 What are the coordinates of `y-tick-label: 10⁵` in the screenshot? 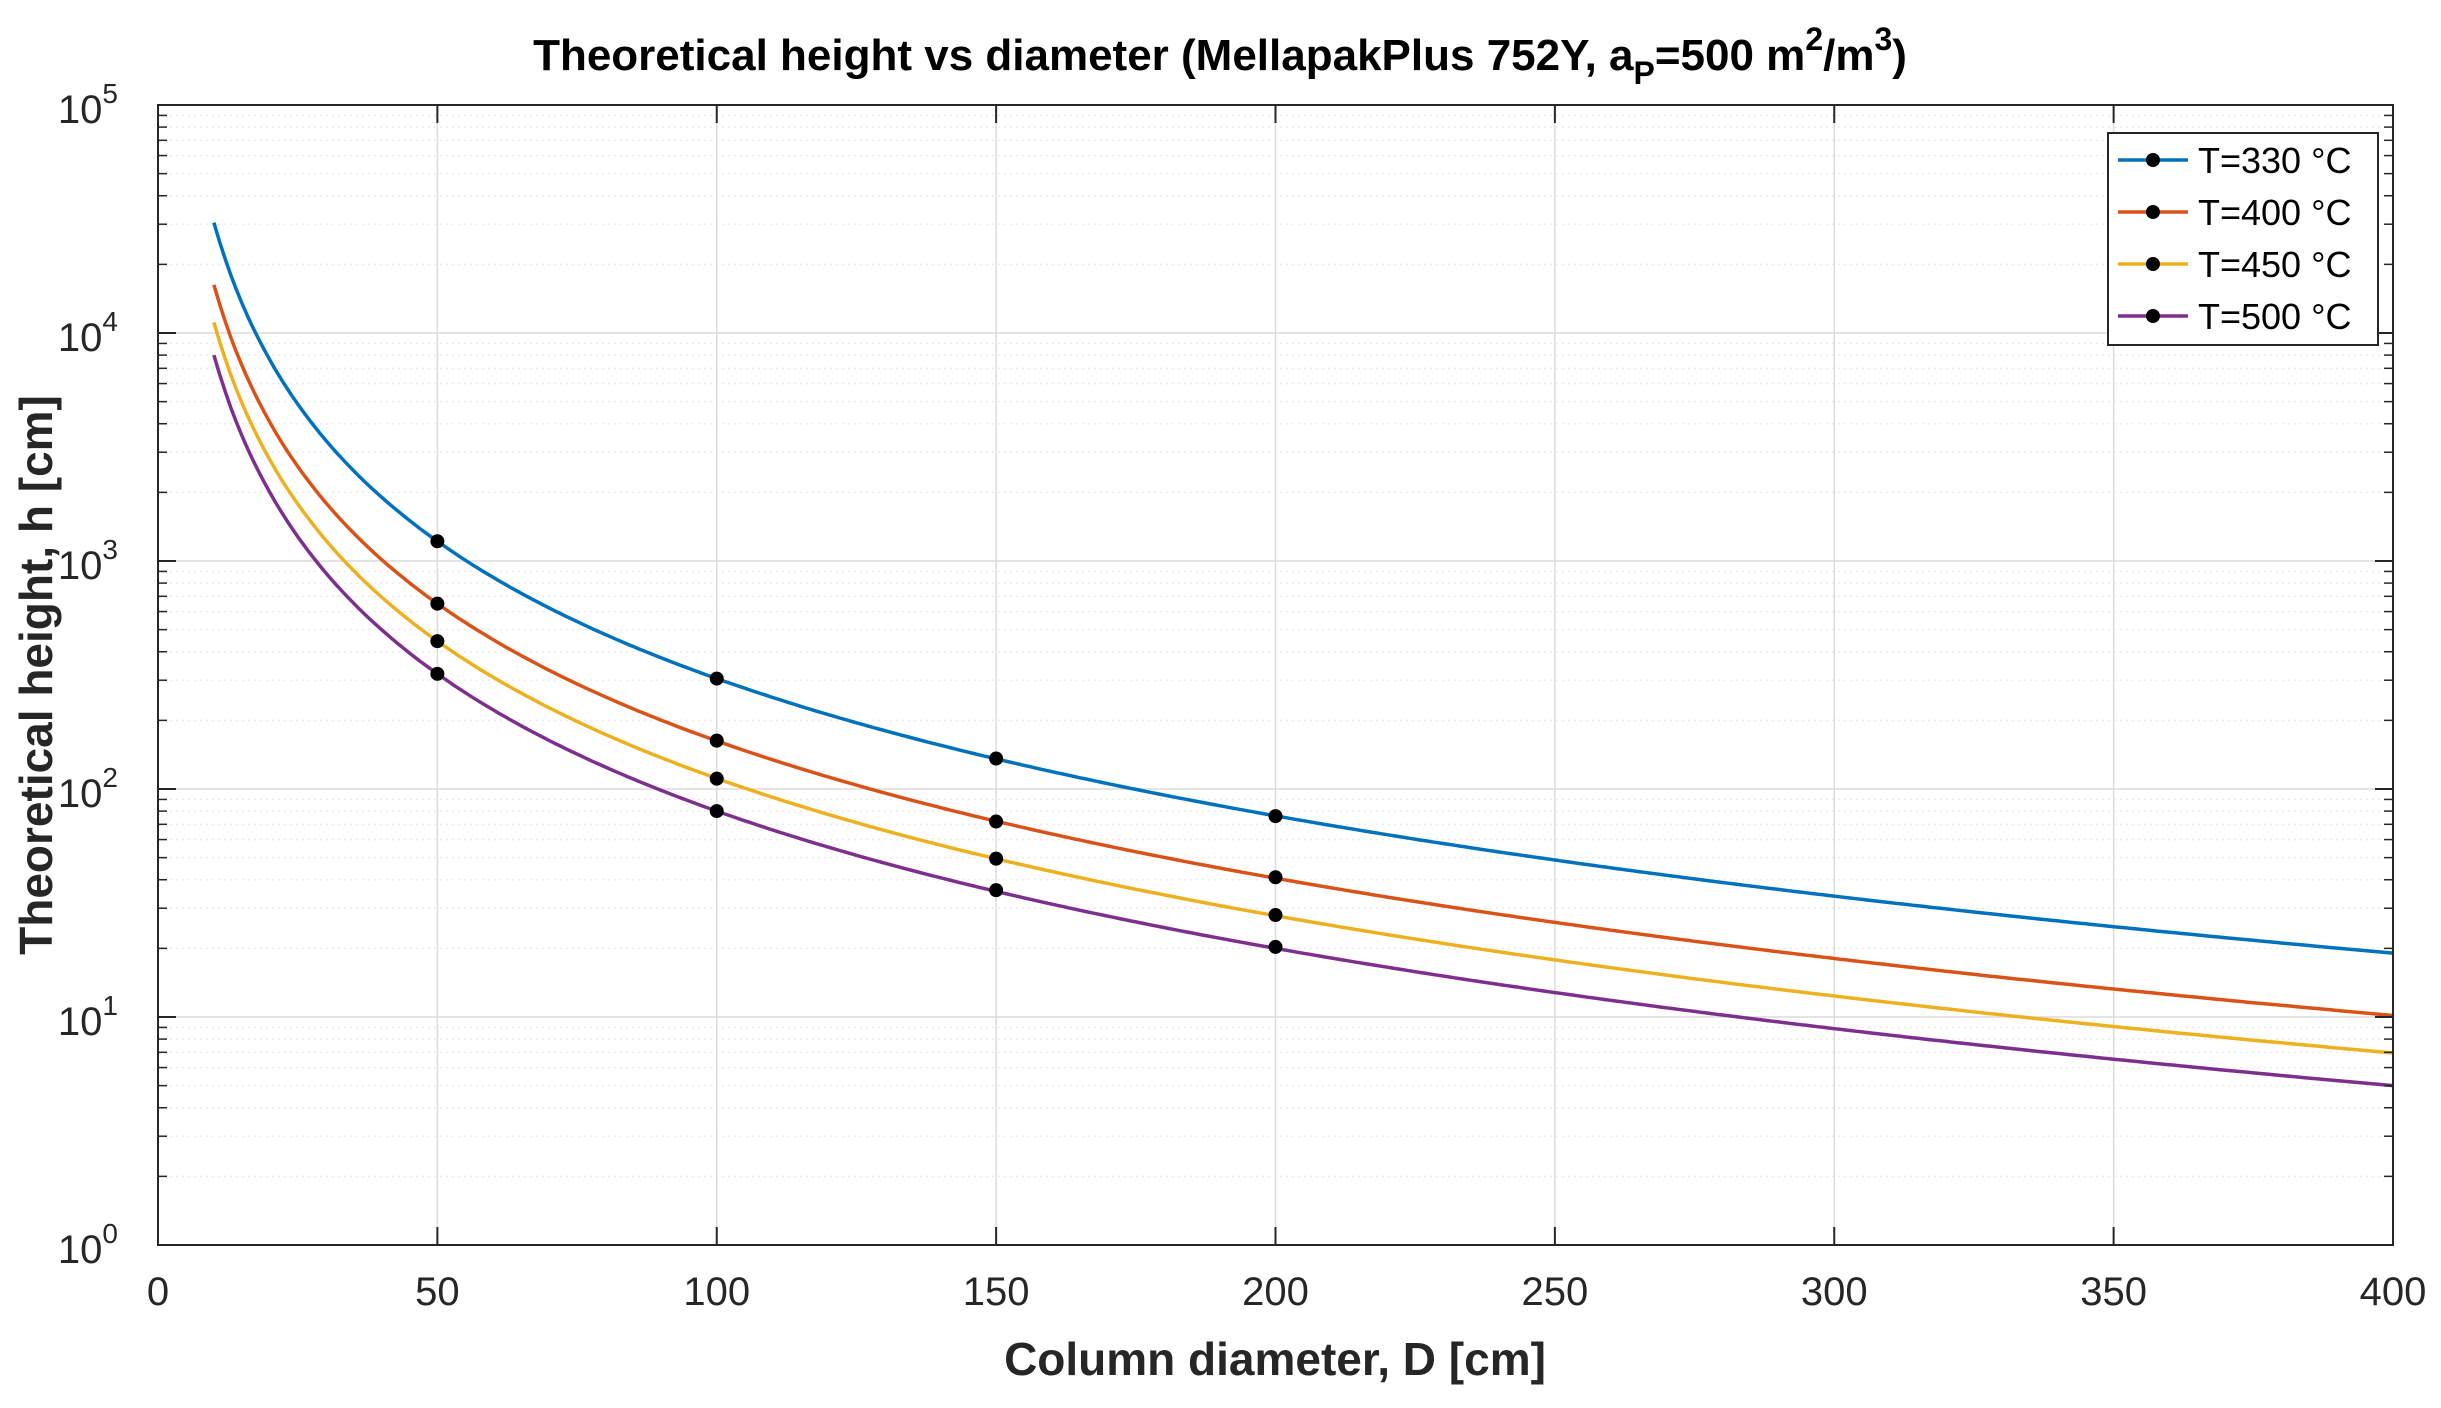 It's located at (88, 105).